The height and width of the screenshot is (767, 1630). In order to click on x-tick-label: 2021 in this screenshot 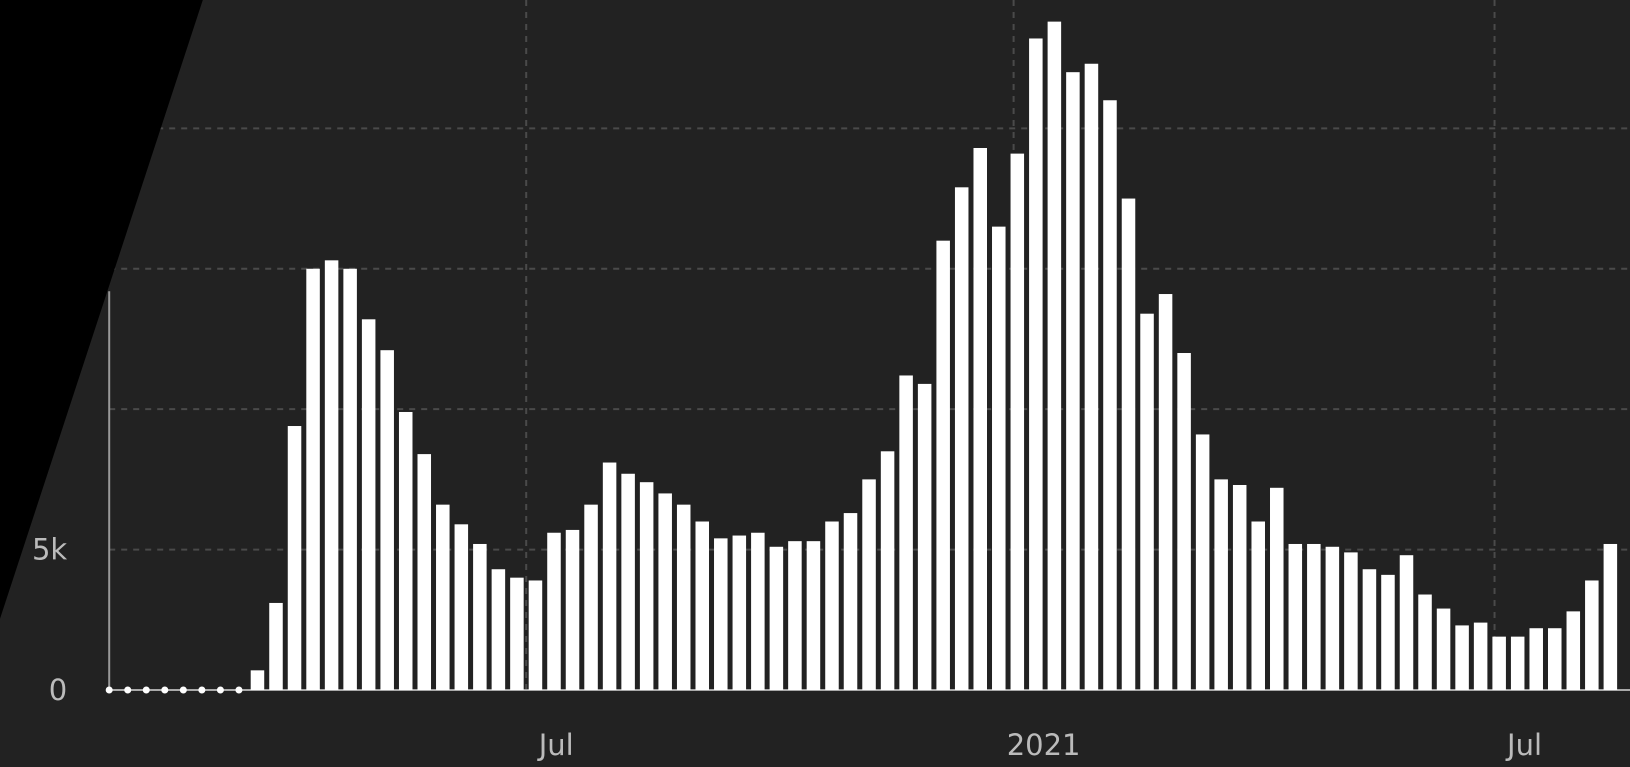, I will do `click(1044, 745)`.